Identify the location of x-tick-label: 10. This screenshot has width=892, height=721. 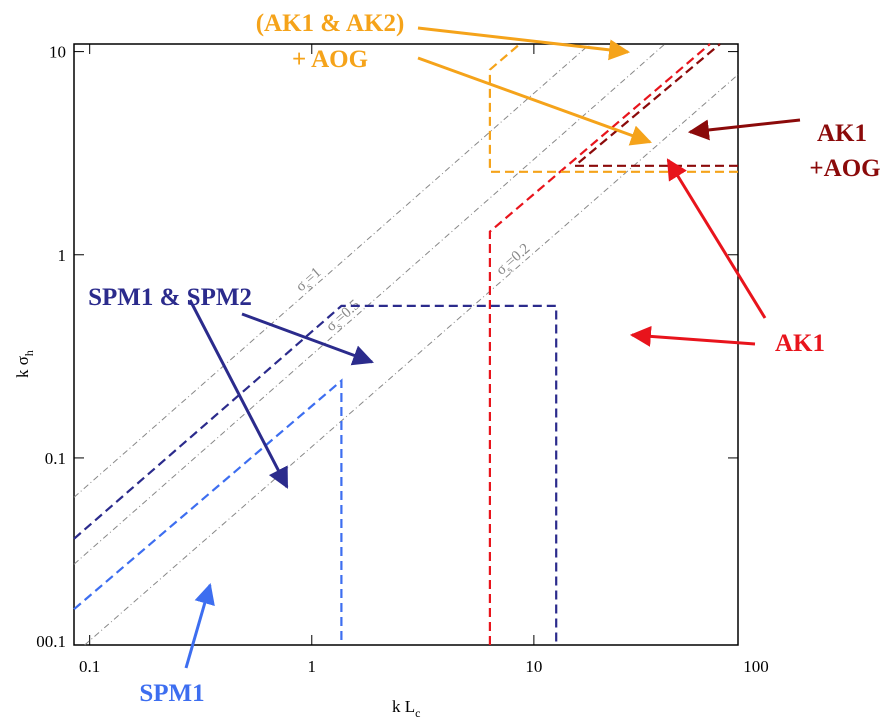
(533, 666).